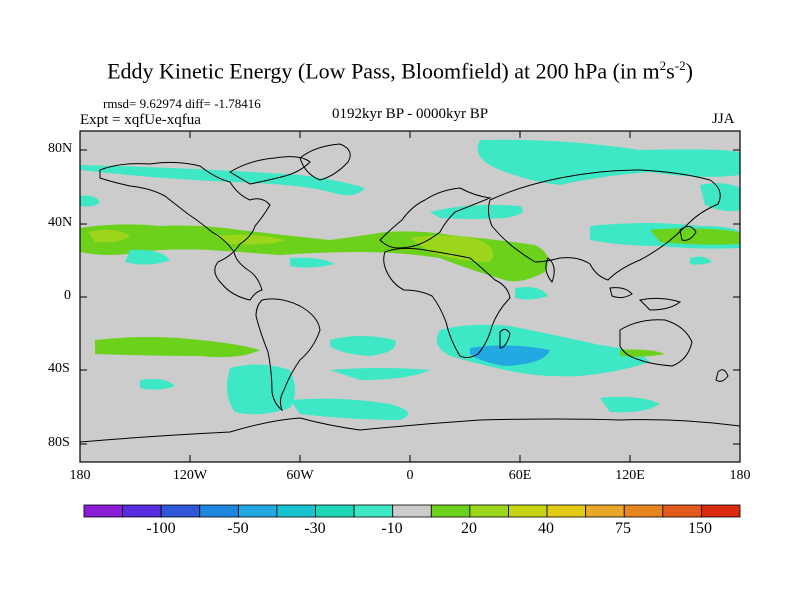 The width and height of the screenshot is (800, 600). Describe the element at coordinates (300, 475) in the screenshot. I see `x-tick-label: 60W` at that location.